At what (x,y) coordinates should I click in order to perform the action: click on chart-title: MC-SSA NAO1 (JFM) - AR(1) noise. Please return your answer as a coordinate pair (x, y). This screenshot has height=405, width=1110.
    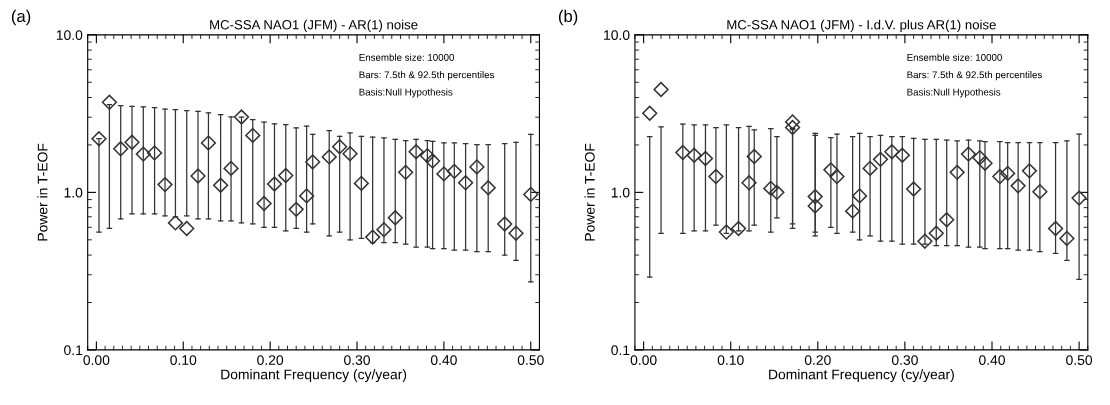
    Looking at the image, I should click on (314, 26).